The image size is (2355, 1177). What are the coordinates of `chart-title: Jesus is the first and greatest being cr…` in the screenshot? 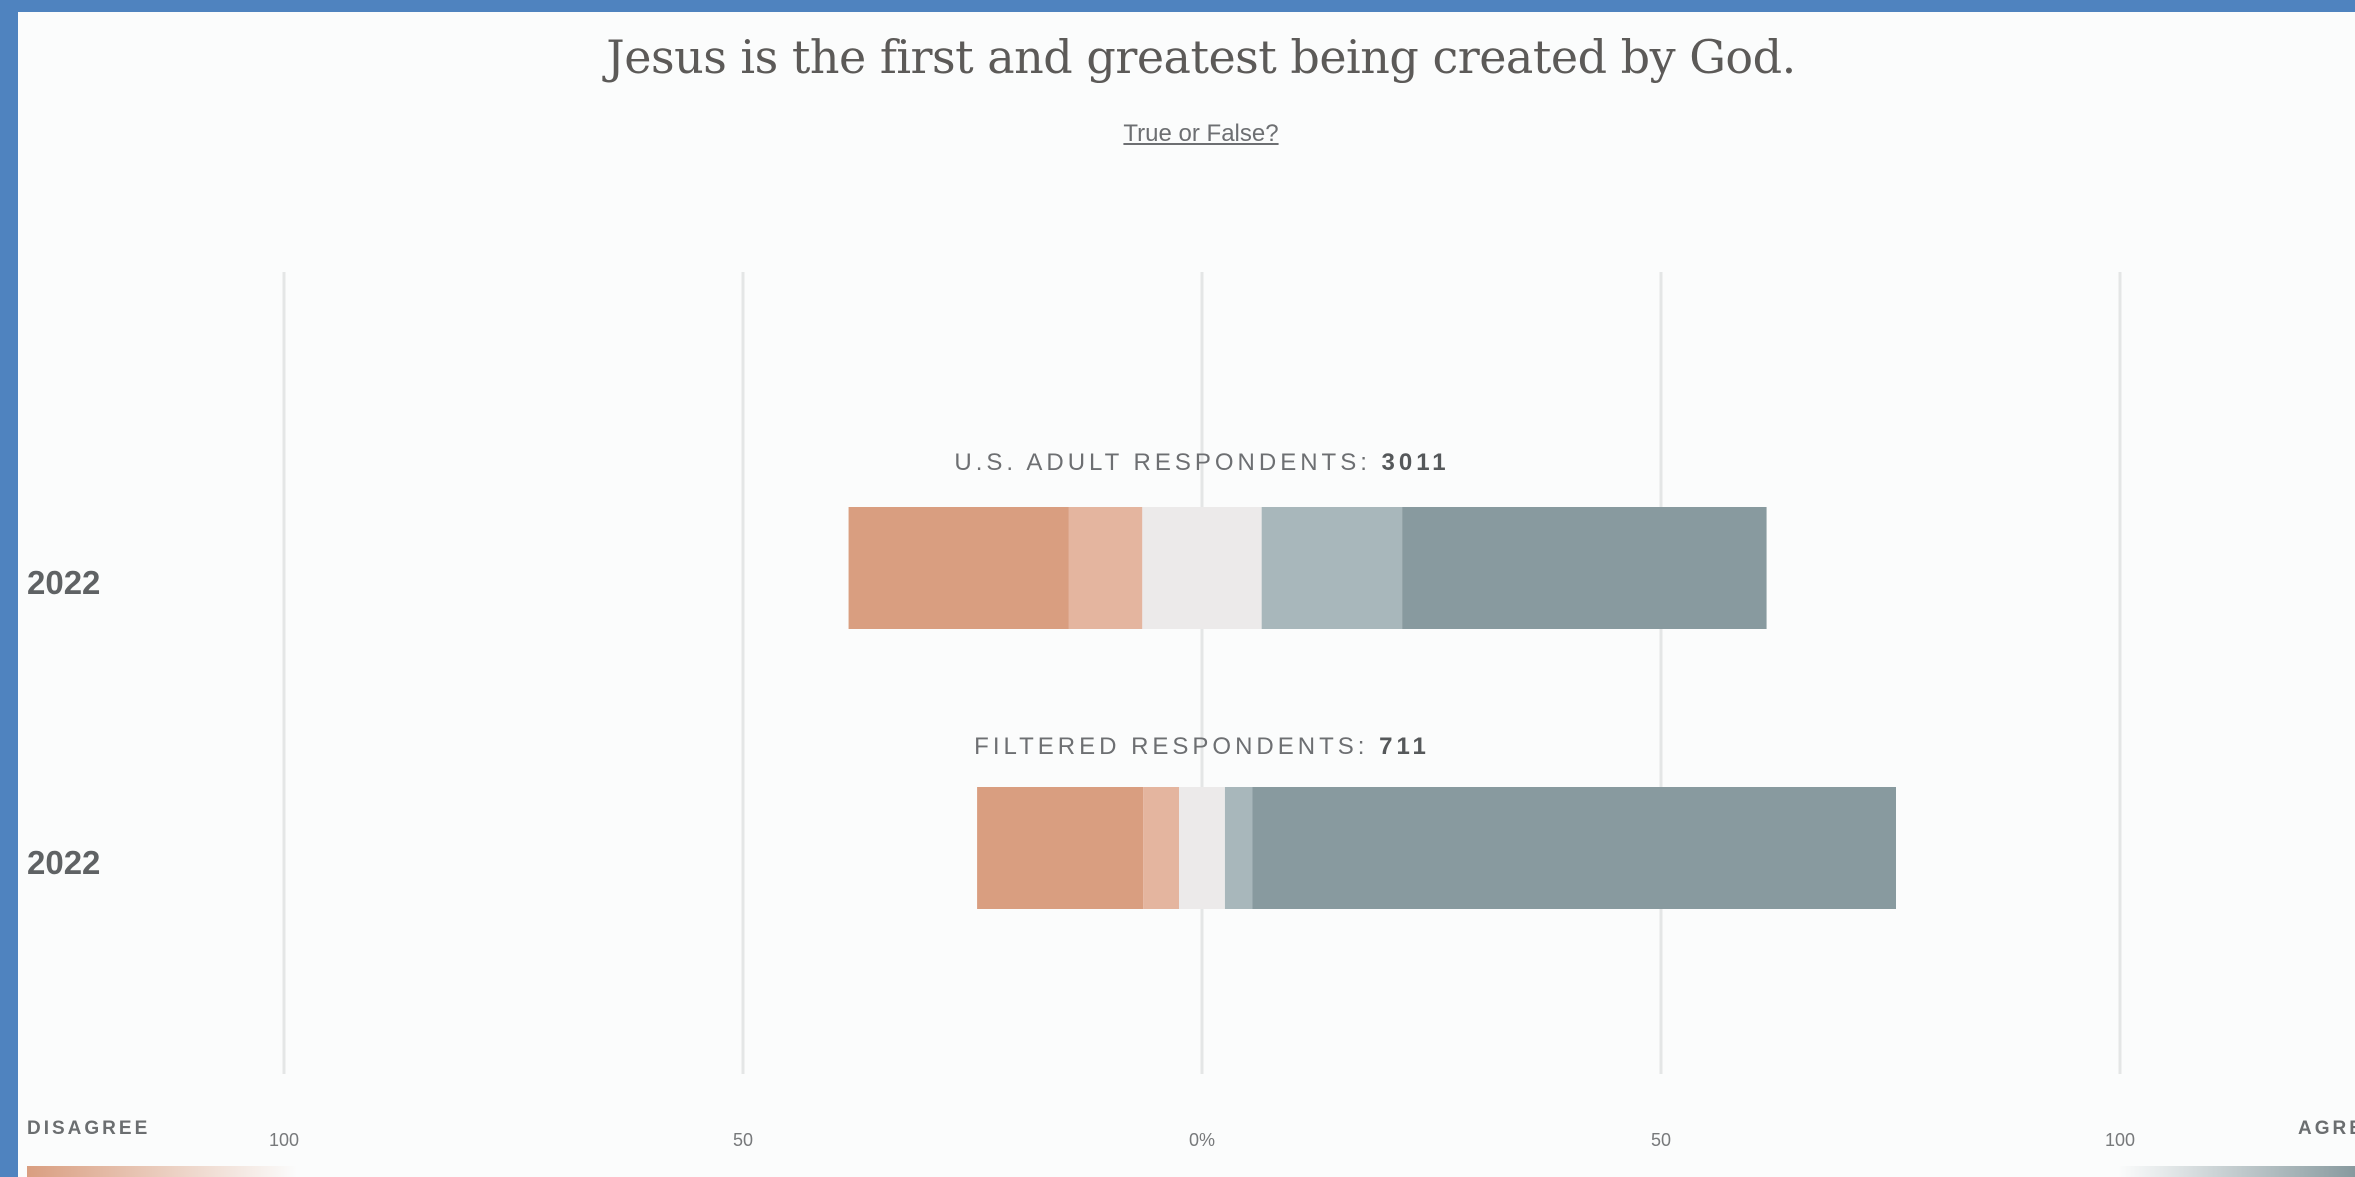 It's located at (1201, 57).